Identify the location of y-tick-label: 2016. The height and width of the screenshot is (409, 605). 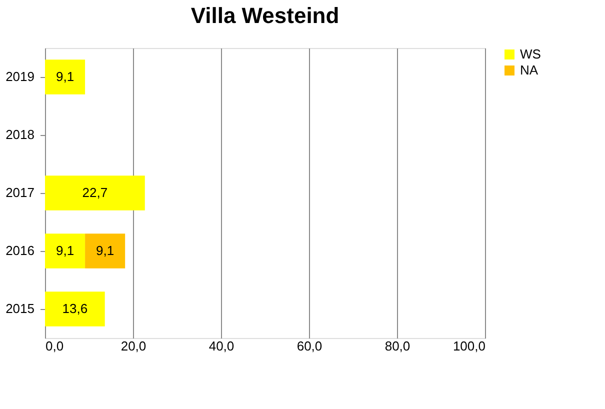
(20, 250).